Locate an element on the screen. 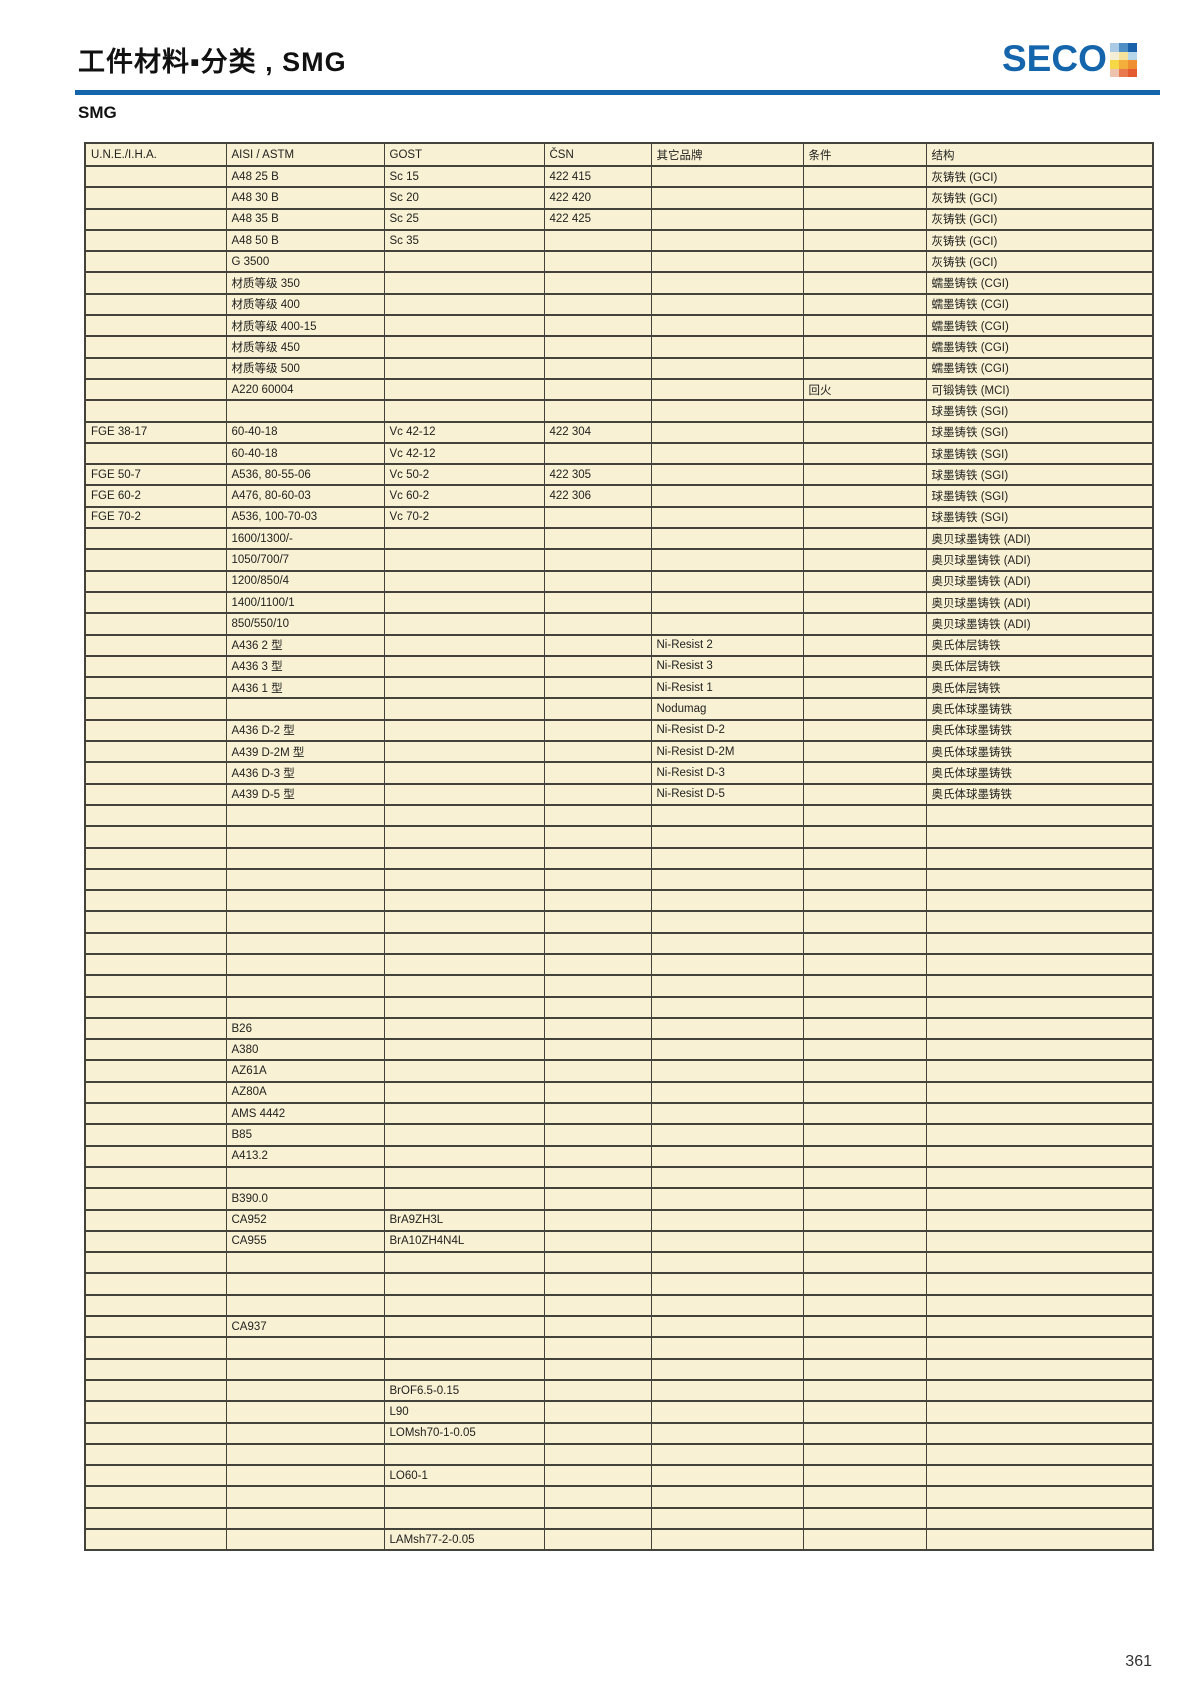  table-cell-aisi: 1050/700/7 is located at coordinates (304, 559).